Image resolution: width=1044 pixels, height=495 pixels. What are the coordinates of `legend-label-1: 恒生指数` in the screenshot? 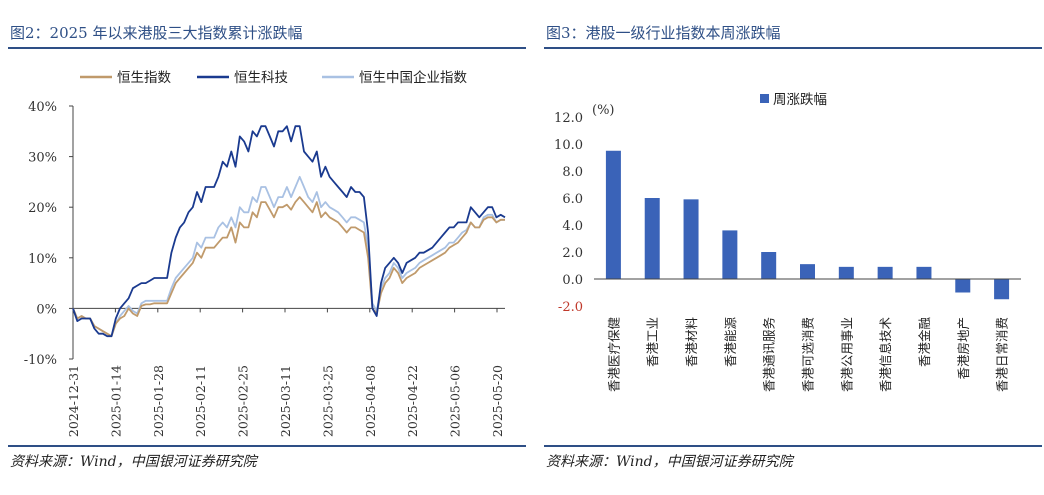 It's located at (144, 78).